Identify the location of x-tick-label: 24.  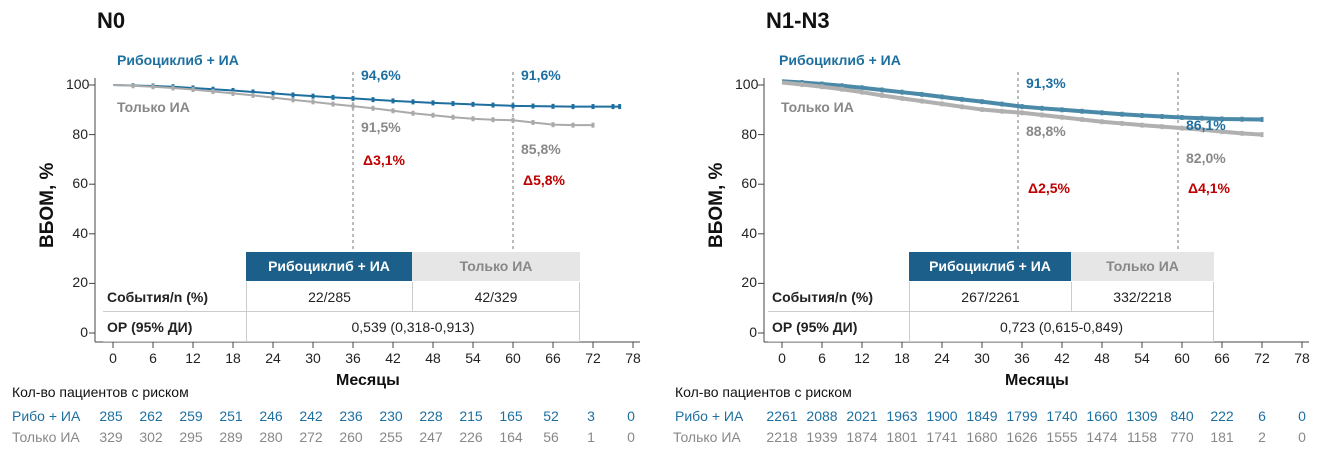
(273, 358).